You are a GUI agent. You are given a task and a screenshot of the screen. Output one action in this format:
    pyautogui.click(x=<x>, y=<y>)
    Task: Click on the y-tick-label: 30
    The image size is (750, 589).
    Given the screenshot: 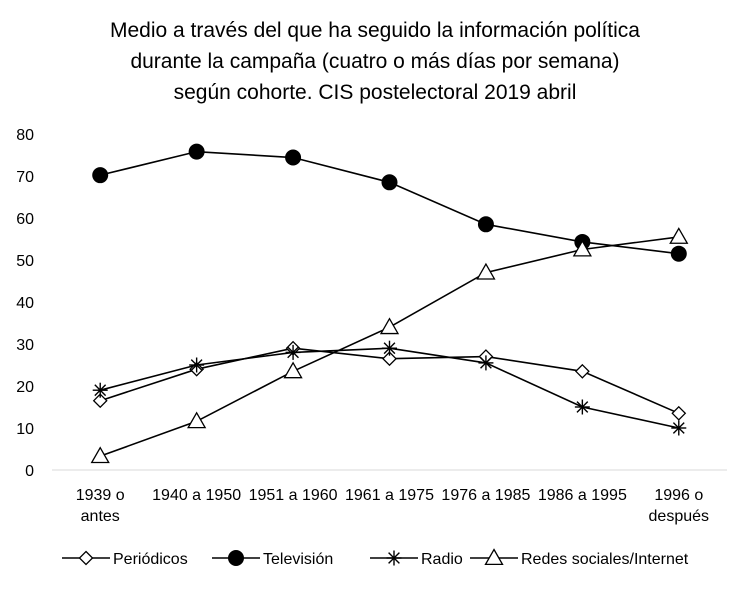 What is the action you would take?
    pyautogui.click(x=25, y=345)
    